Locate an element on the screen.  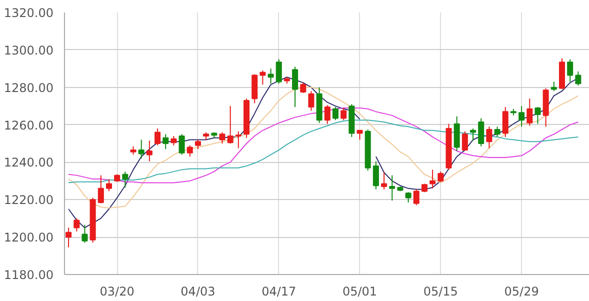
y-tick-label: 1180.00 is located at coordinates (29, 275).